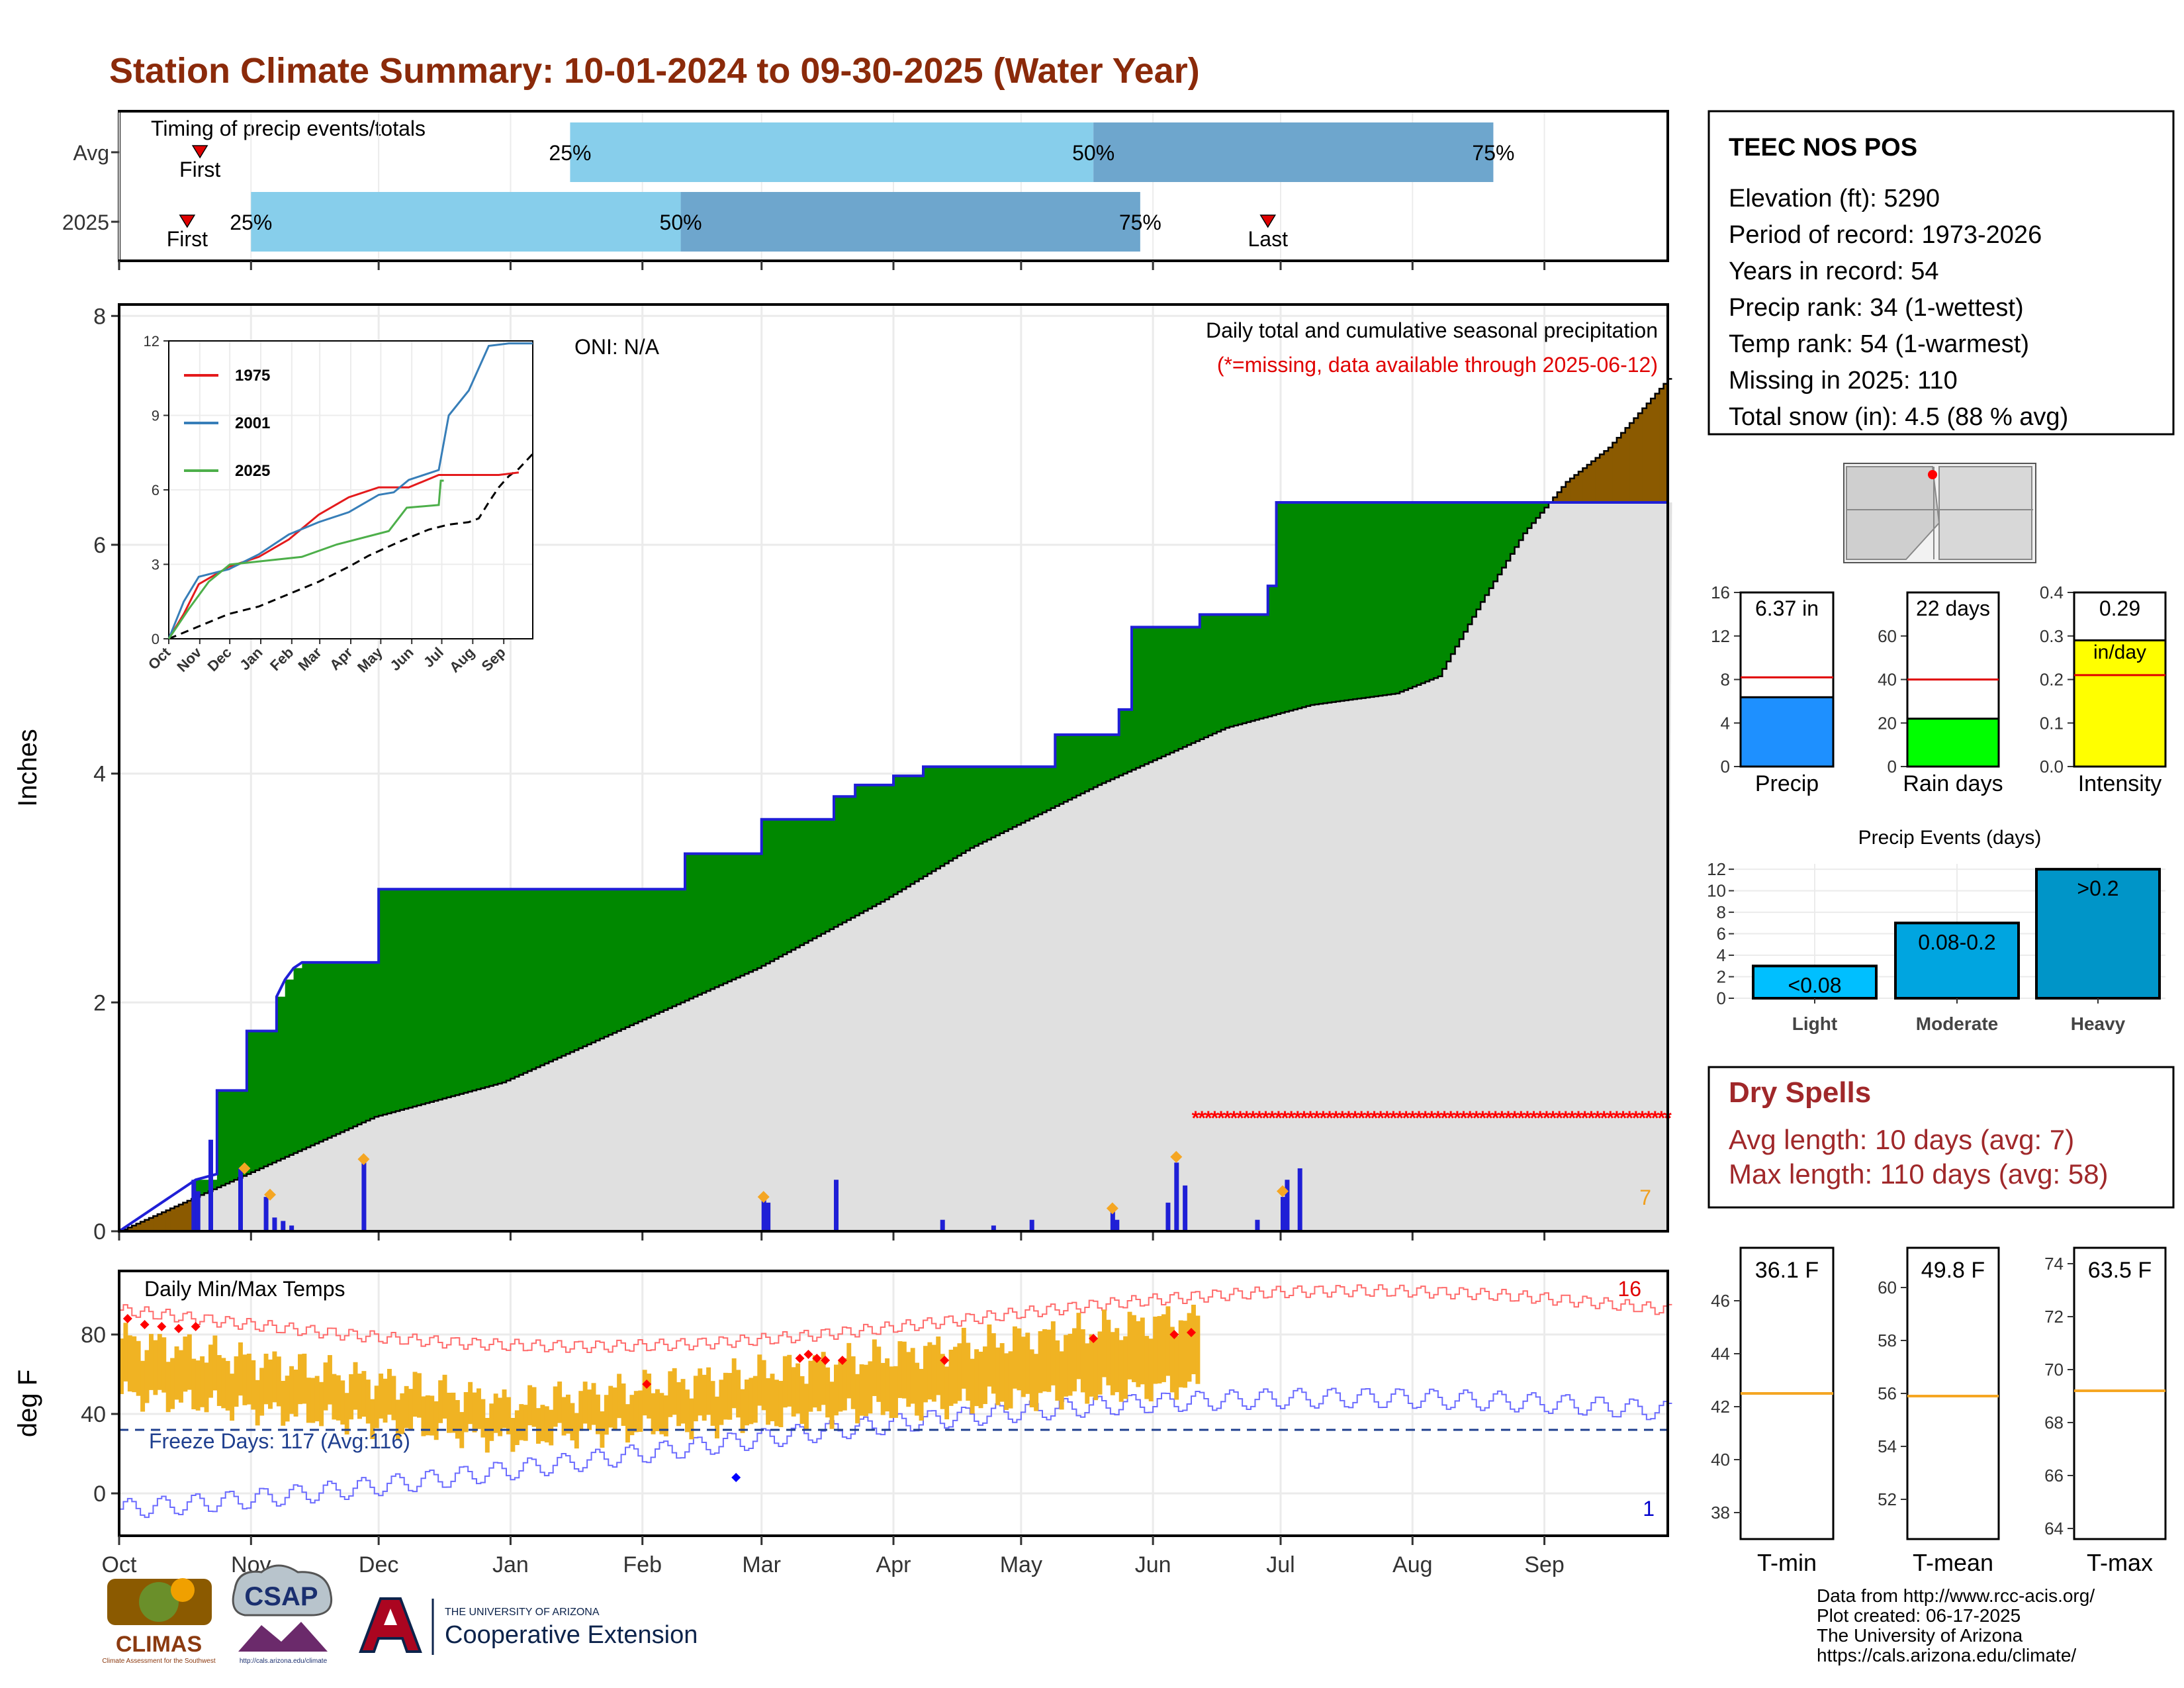 This screenshot has height=1688, width=2184. Describe the element at coordinates (1953, 743) in the screenshot. I see `mini-bar-fill` at that location.